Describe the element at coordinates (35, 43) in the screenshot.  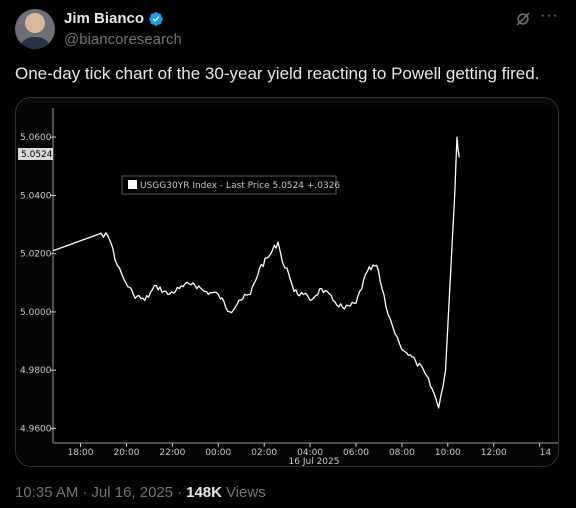
I see `avatar-suit` at that location.